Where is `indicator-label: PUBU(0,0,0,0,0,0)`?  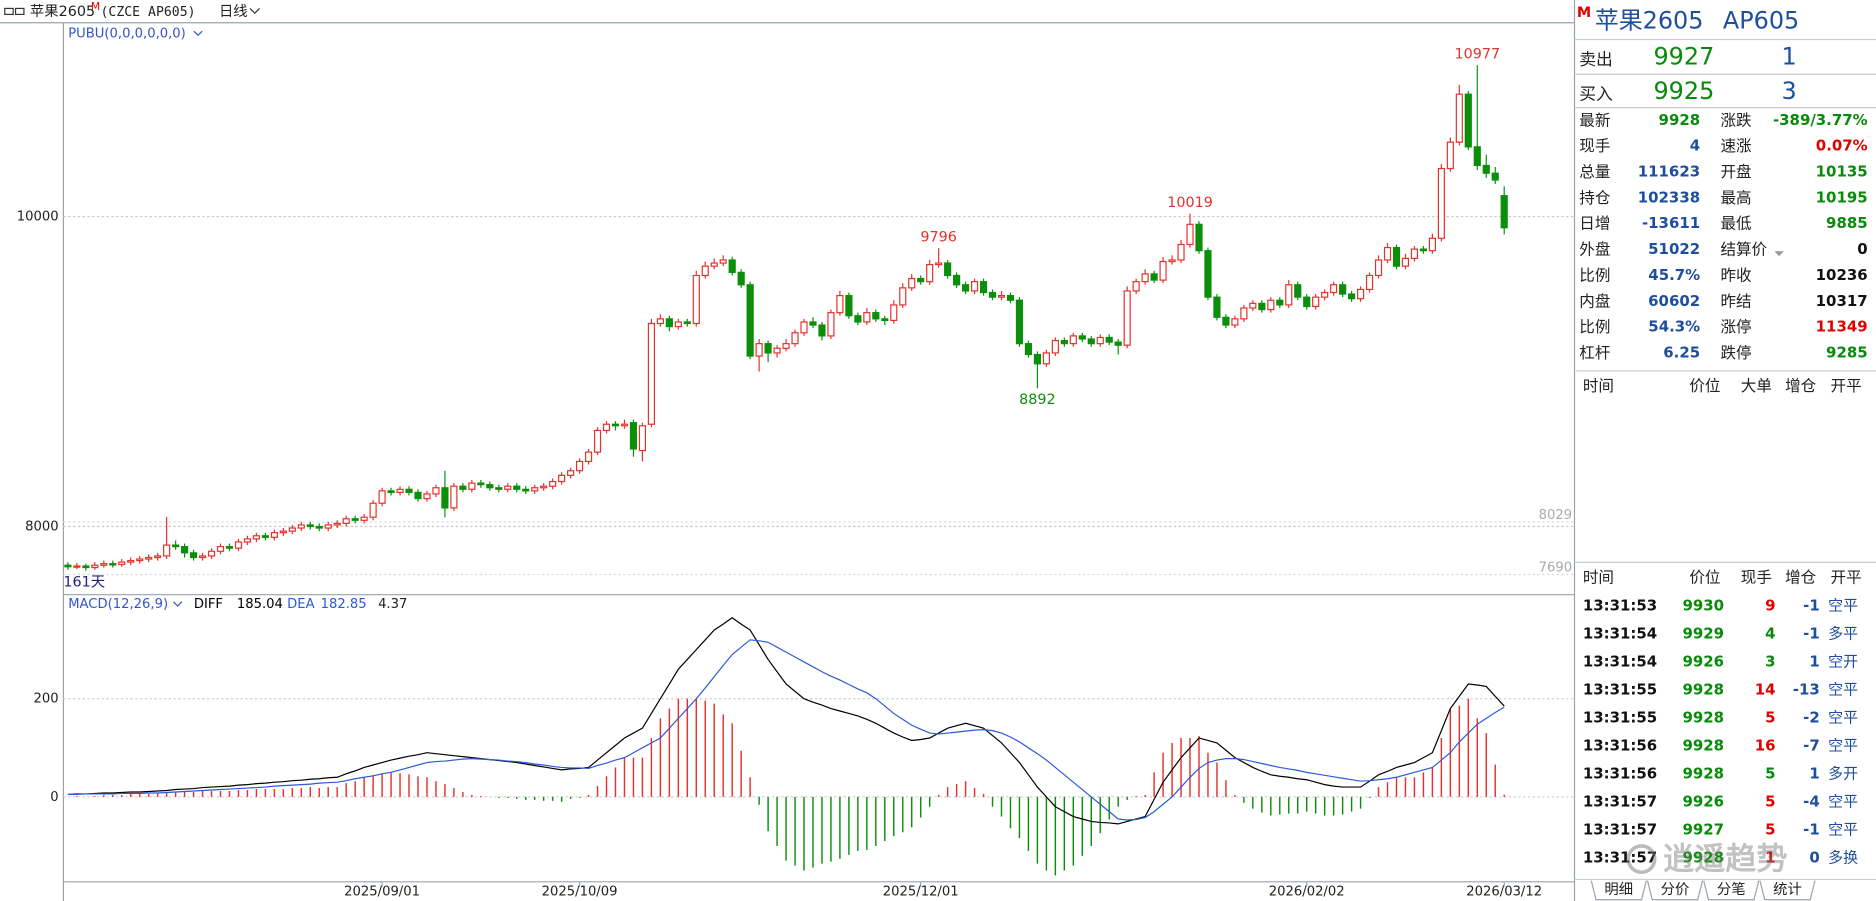 indicator-label: PUBU(0,0,0,0,0,0) is located at coordinates (127, 34).